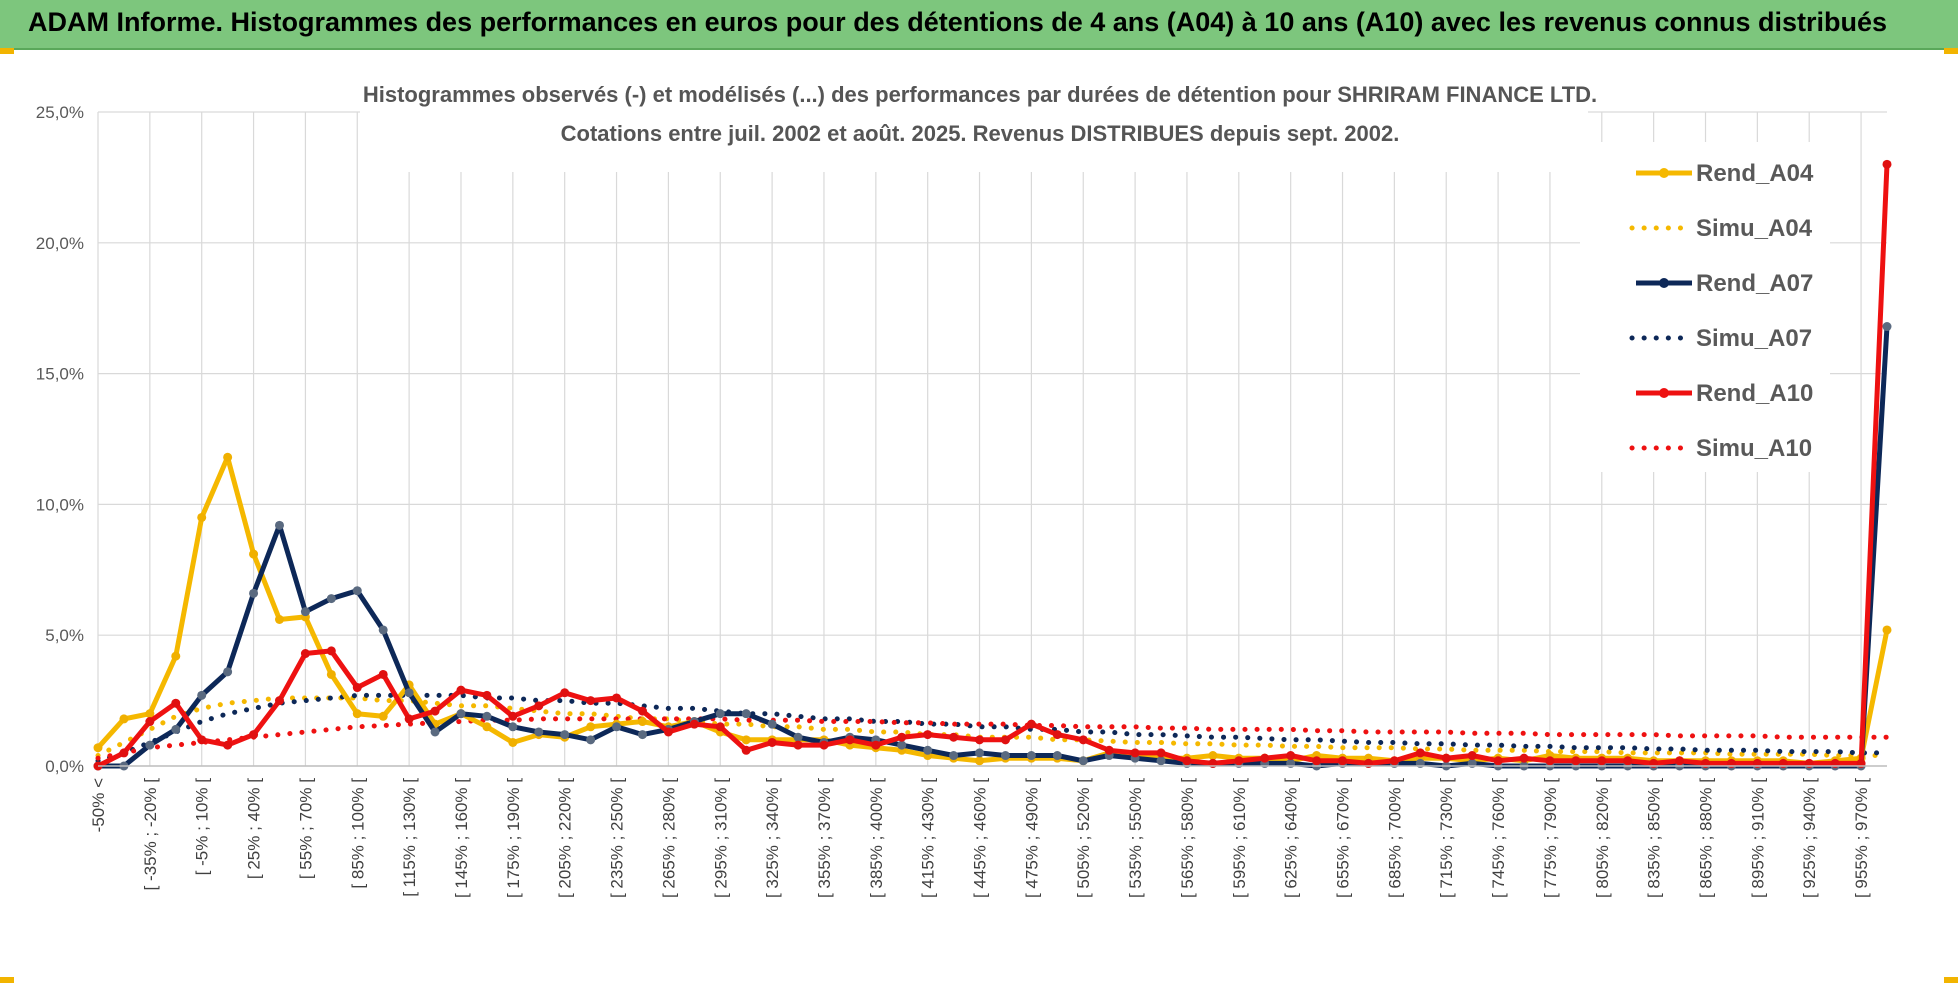  Describe the element at coordinates (992, 728) in the screenshot. I see `series-line-simu-a07` at that location.